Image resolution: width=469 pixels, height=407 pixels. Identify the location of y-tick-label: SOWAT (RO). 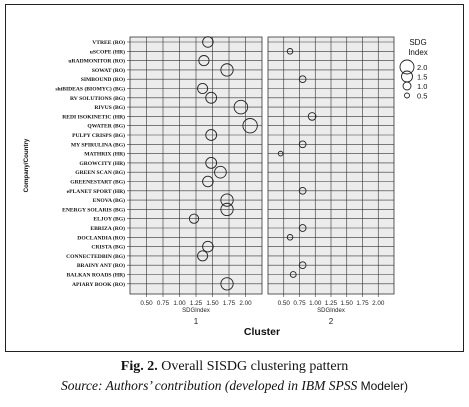
(108, 70).